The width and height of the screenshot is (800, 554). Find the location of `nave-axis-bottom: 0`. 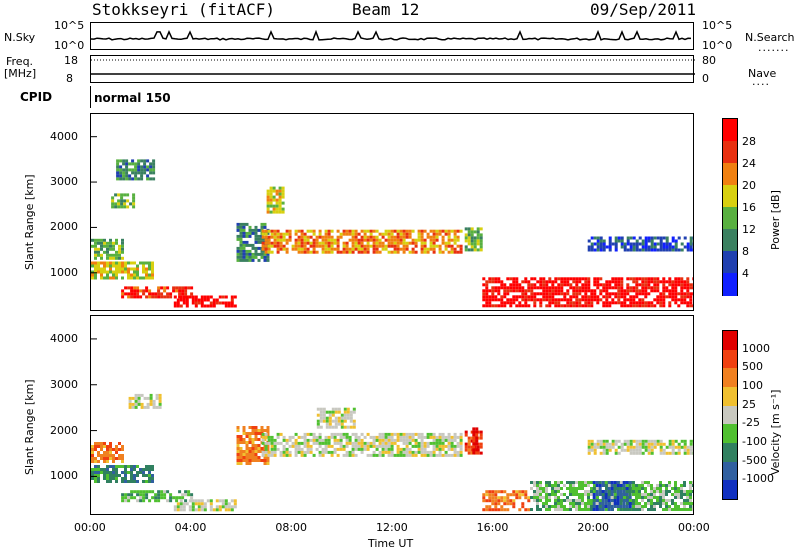

nave-axis-bottom: 0 is located at coordinates (705, 78).